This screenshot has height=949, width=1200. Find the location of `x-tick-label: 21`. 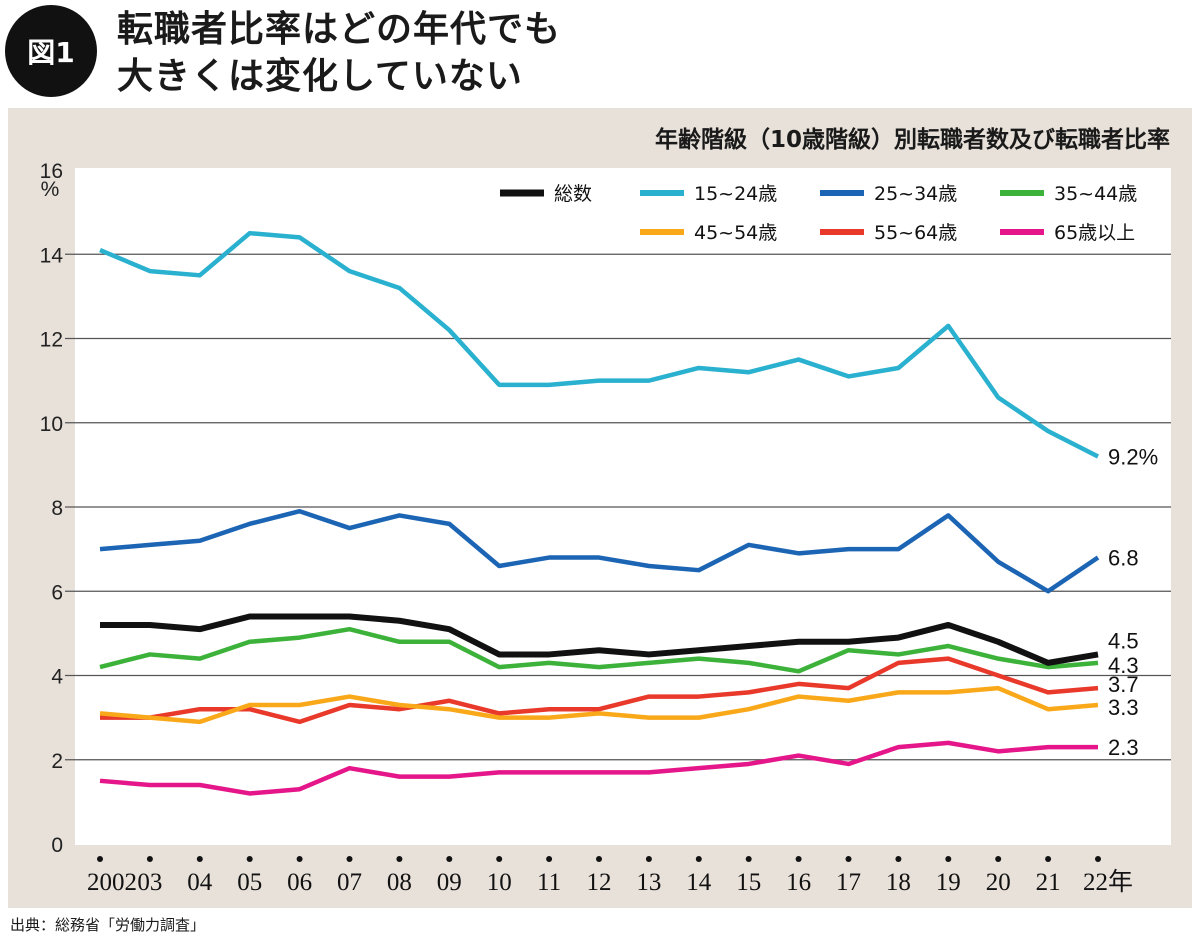

x-tick-label: 21 is located at coordinates (1048, 882).